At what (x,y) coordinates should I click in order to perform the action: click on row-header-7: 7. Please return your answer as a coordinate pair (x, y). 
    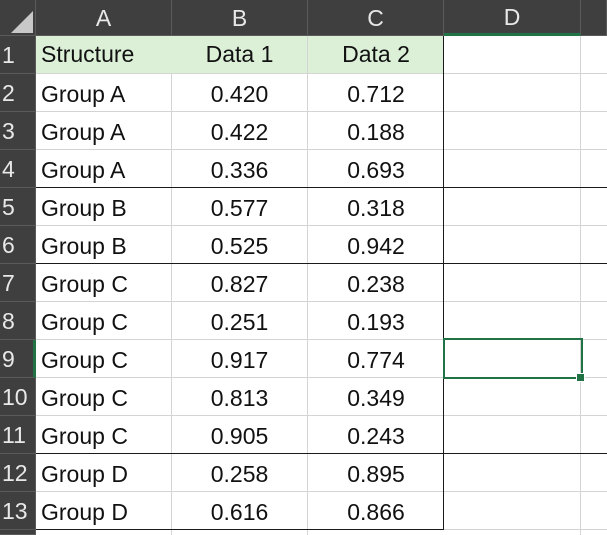
    Looking at the image, I should click on (18, 283).